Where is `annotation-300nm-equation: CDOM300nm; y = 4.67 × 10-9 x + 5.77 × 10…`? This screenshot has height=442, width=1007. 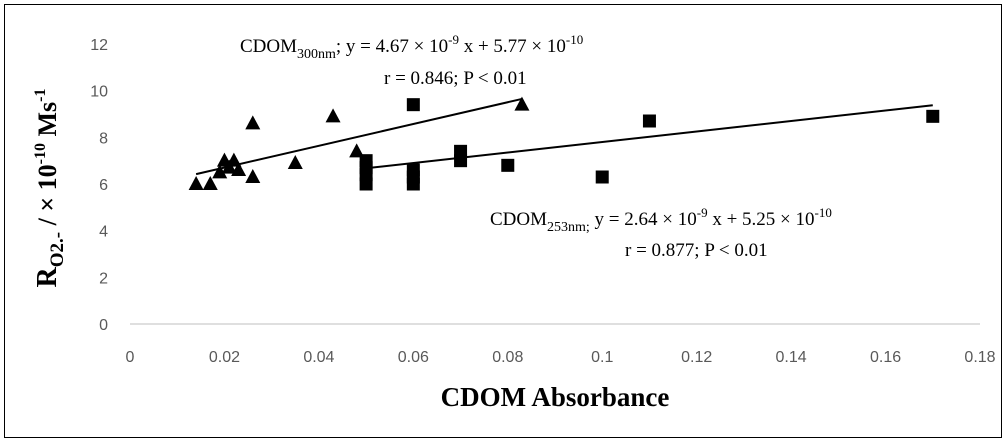 annotation-300nm-equation: CDOM300nm; y = 4.67 × 10-9 x + 5.77 × 10… is located at coordinates (411, 47).